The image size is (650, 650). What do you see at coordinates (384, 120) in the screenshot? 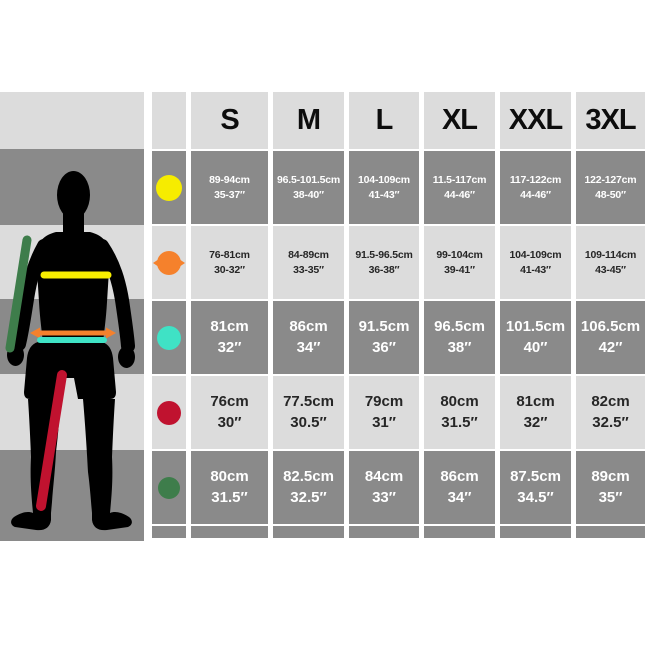
I see `size-header-l: L` at bounding box center [384, 120].